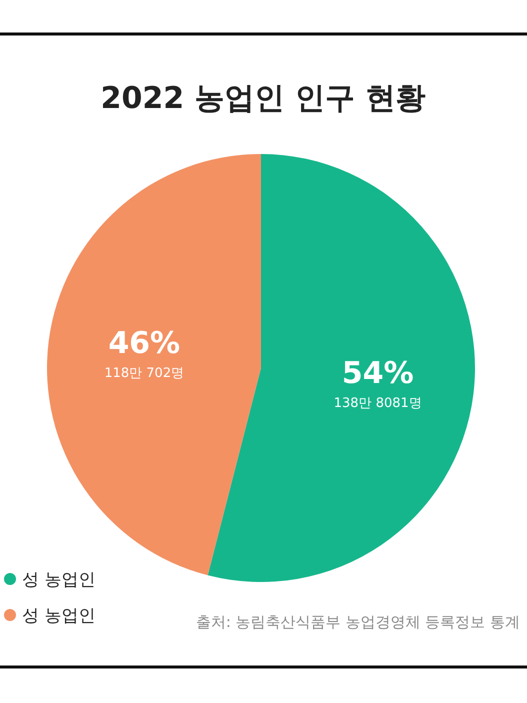 This screenshot has height=703, width=527. I want to click on text: 138만 8081명, so click(378, 403).